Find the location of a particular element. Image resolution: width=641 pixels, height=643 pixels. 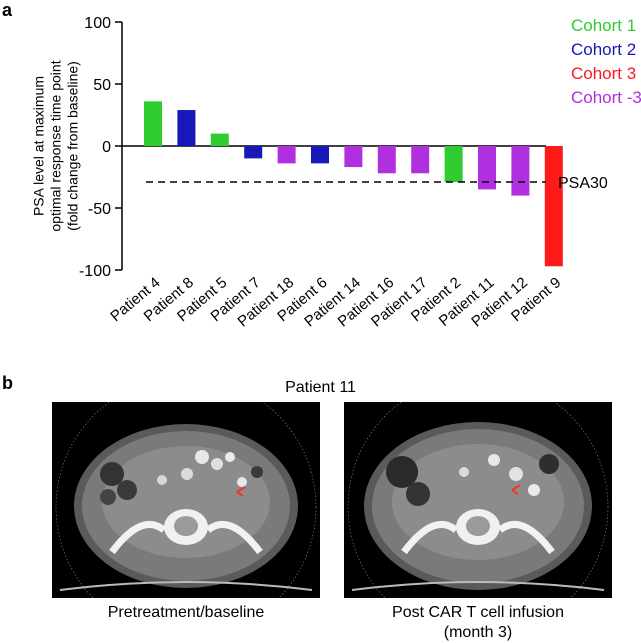

caption-post-infusion-line-1: Post CAR T cell infusion is located at coordinates (478, 612).